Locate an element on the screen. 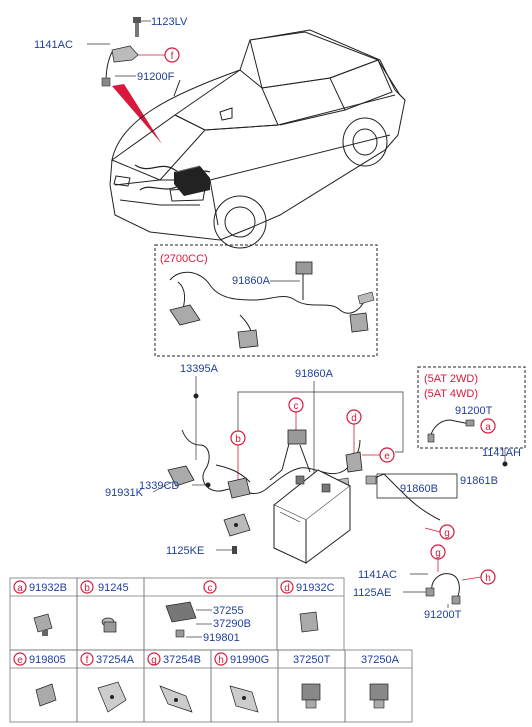 The image size is (532, 727). table-37254b: 37254B is located at coordinates (182, 660).